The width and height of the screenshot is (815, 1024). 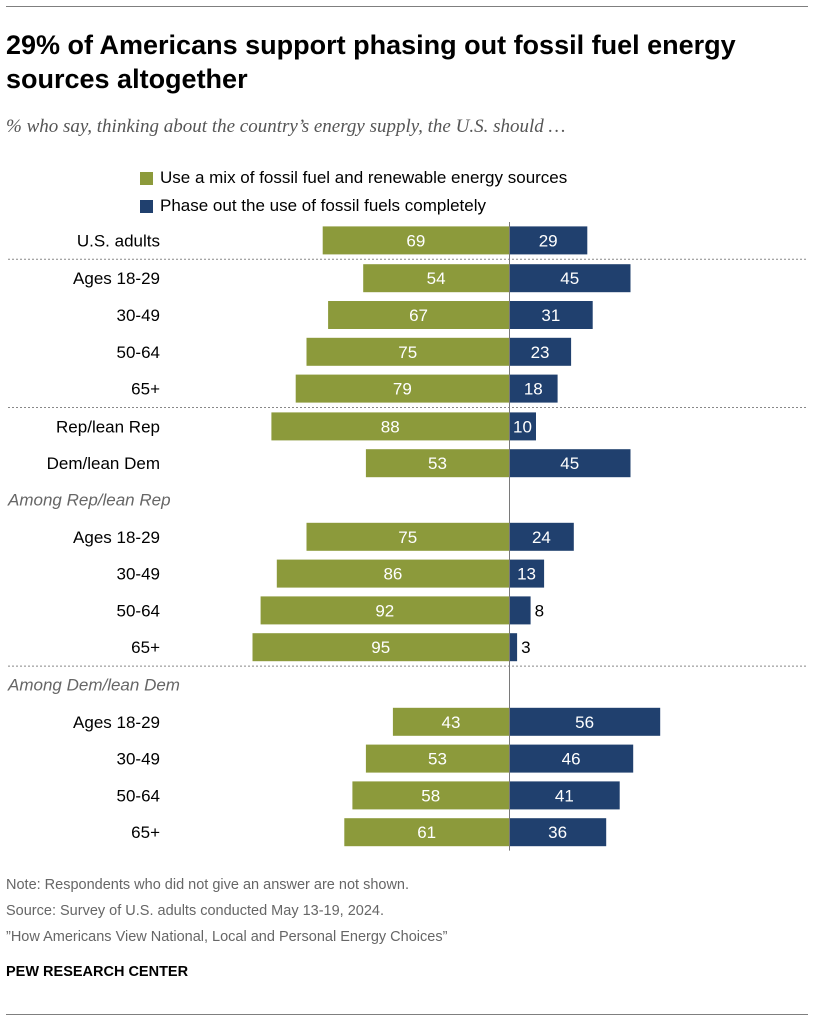 I want to click on value-label-phase-out: 3, so click(x=525, y=647).